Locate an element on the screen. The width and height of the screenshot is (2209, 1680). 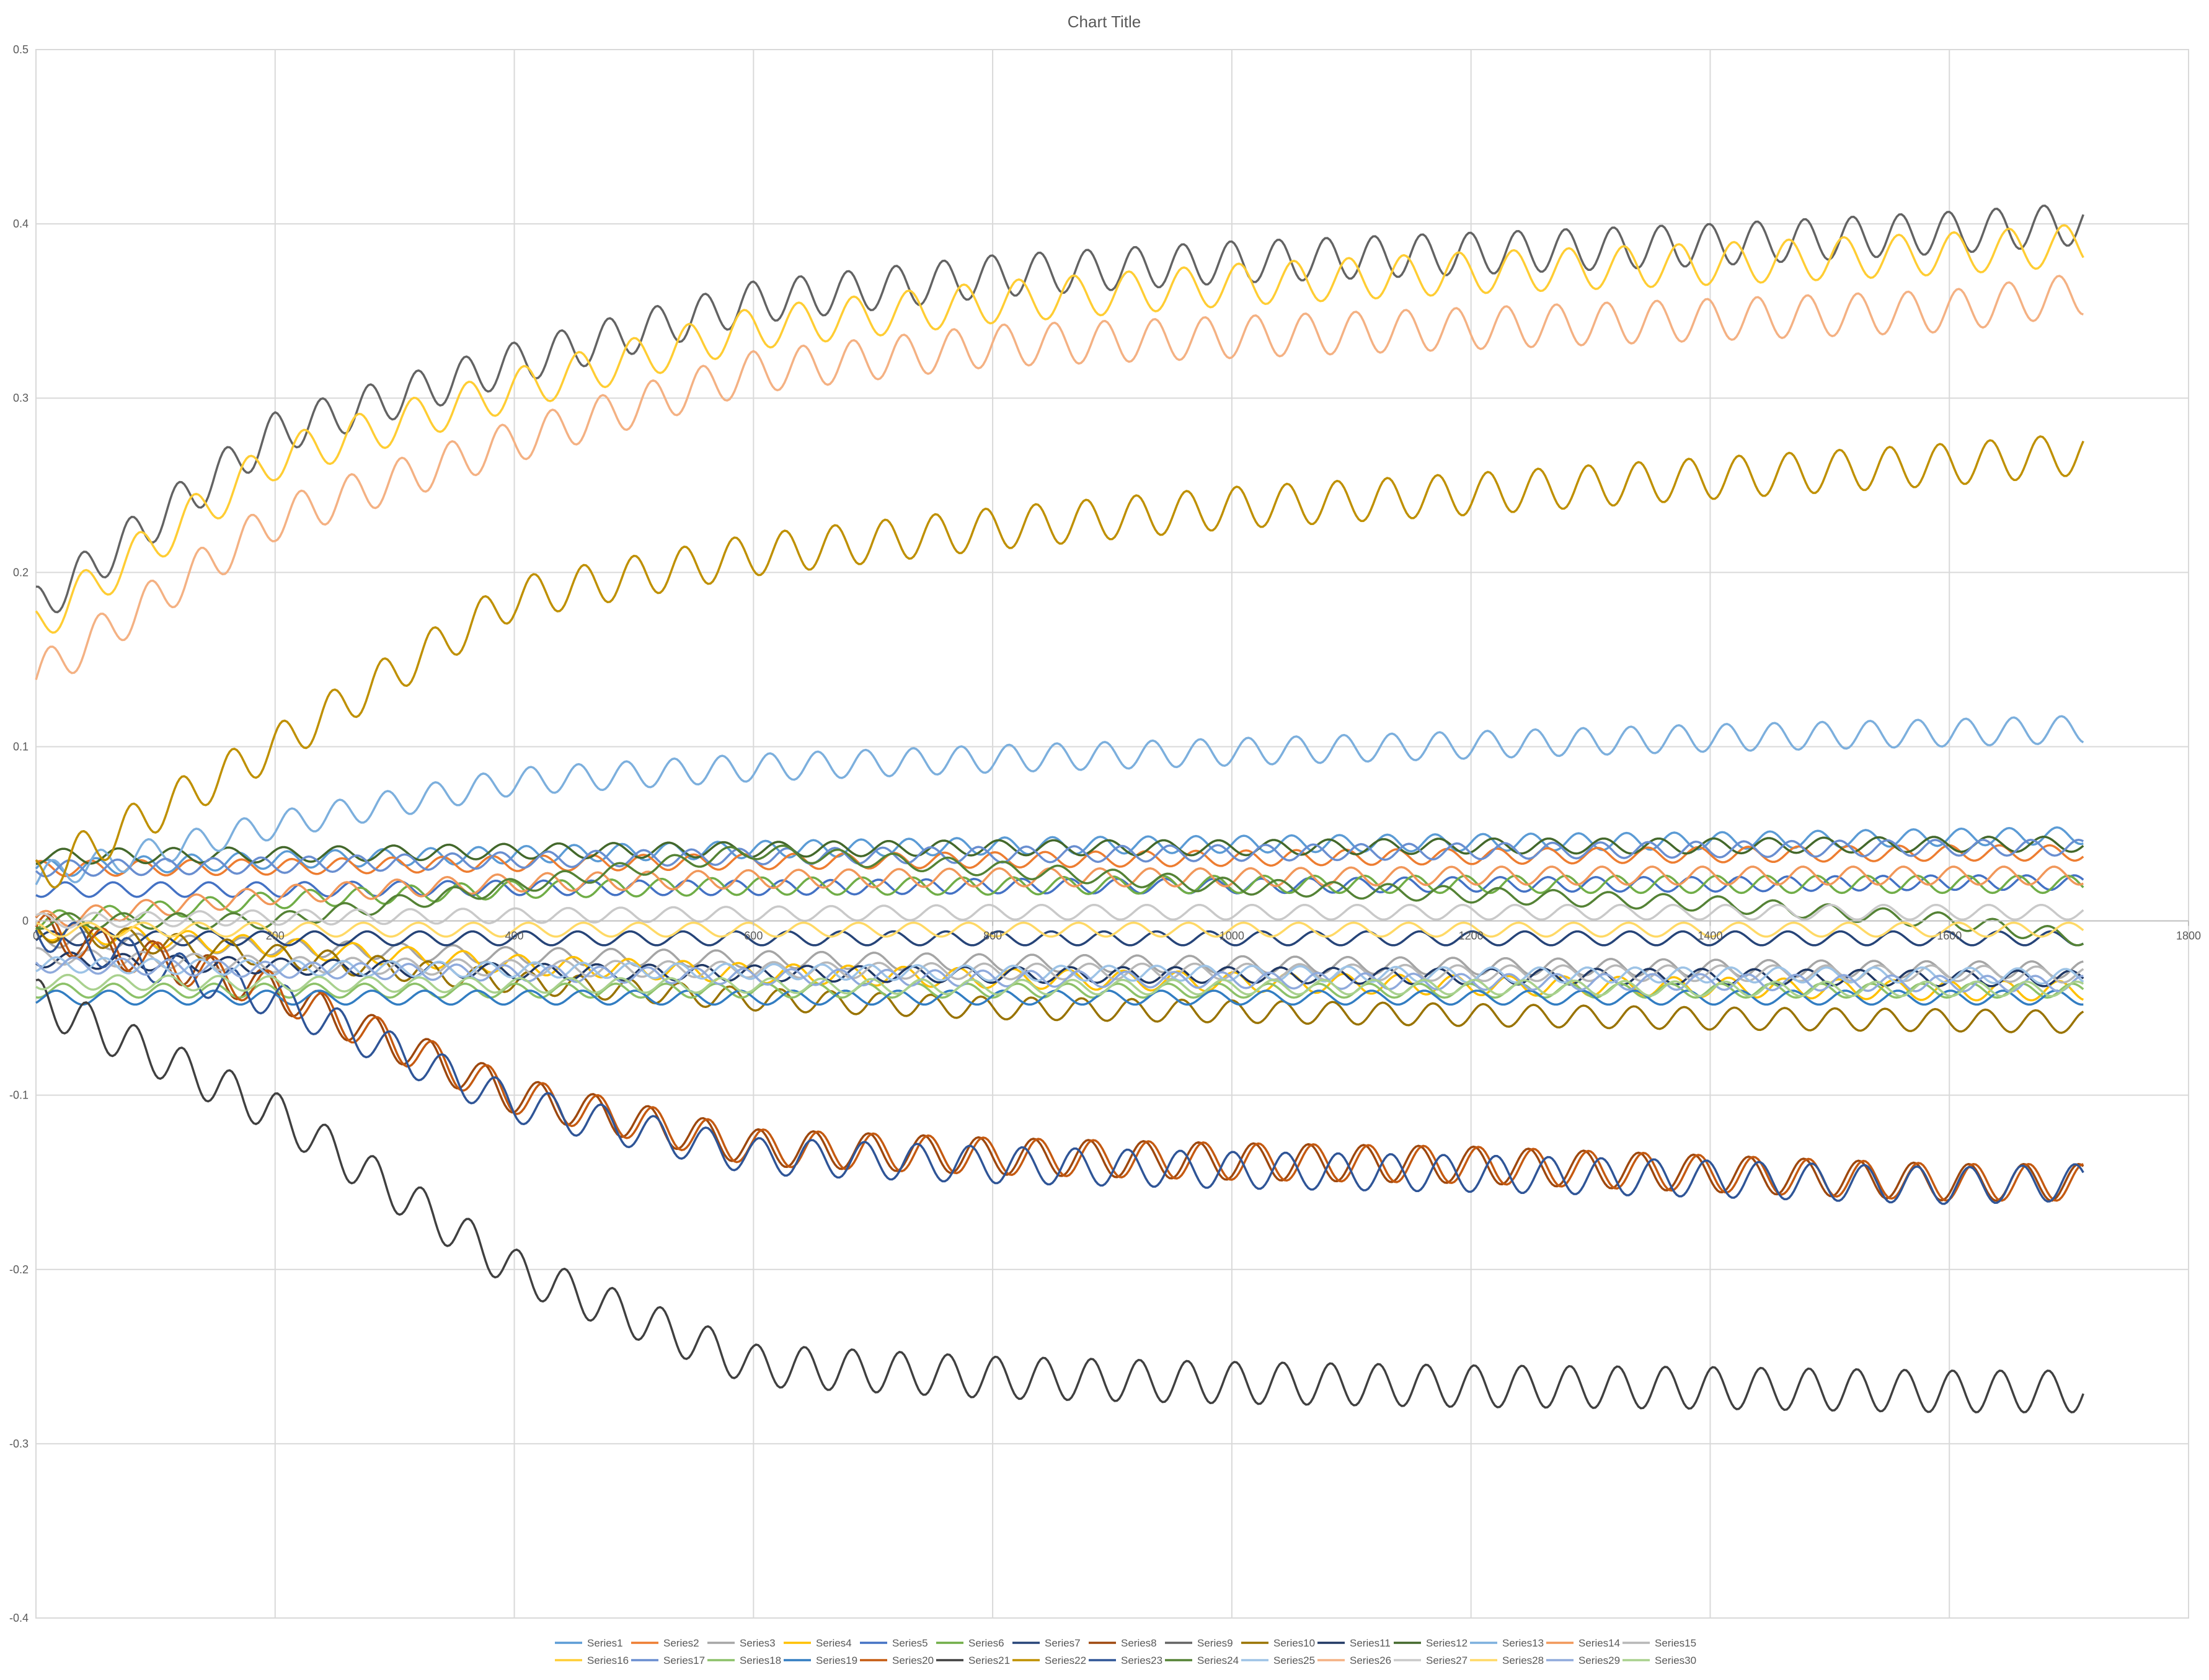
legend-item: Series15 is located at coordinates (1659, 1643).